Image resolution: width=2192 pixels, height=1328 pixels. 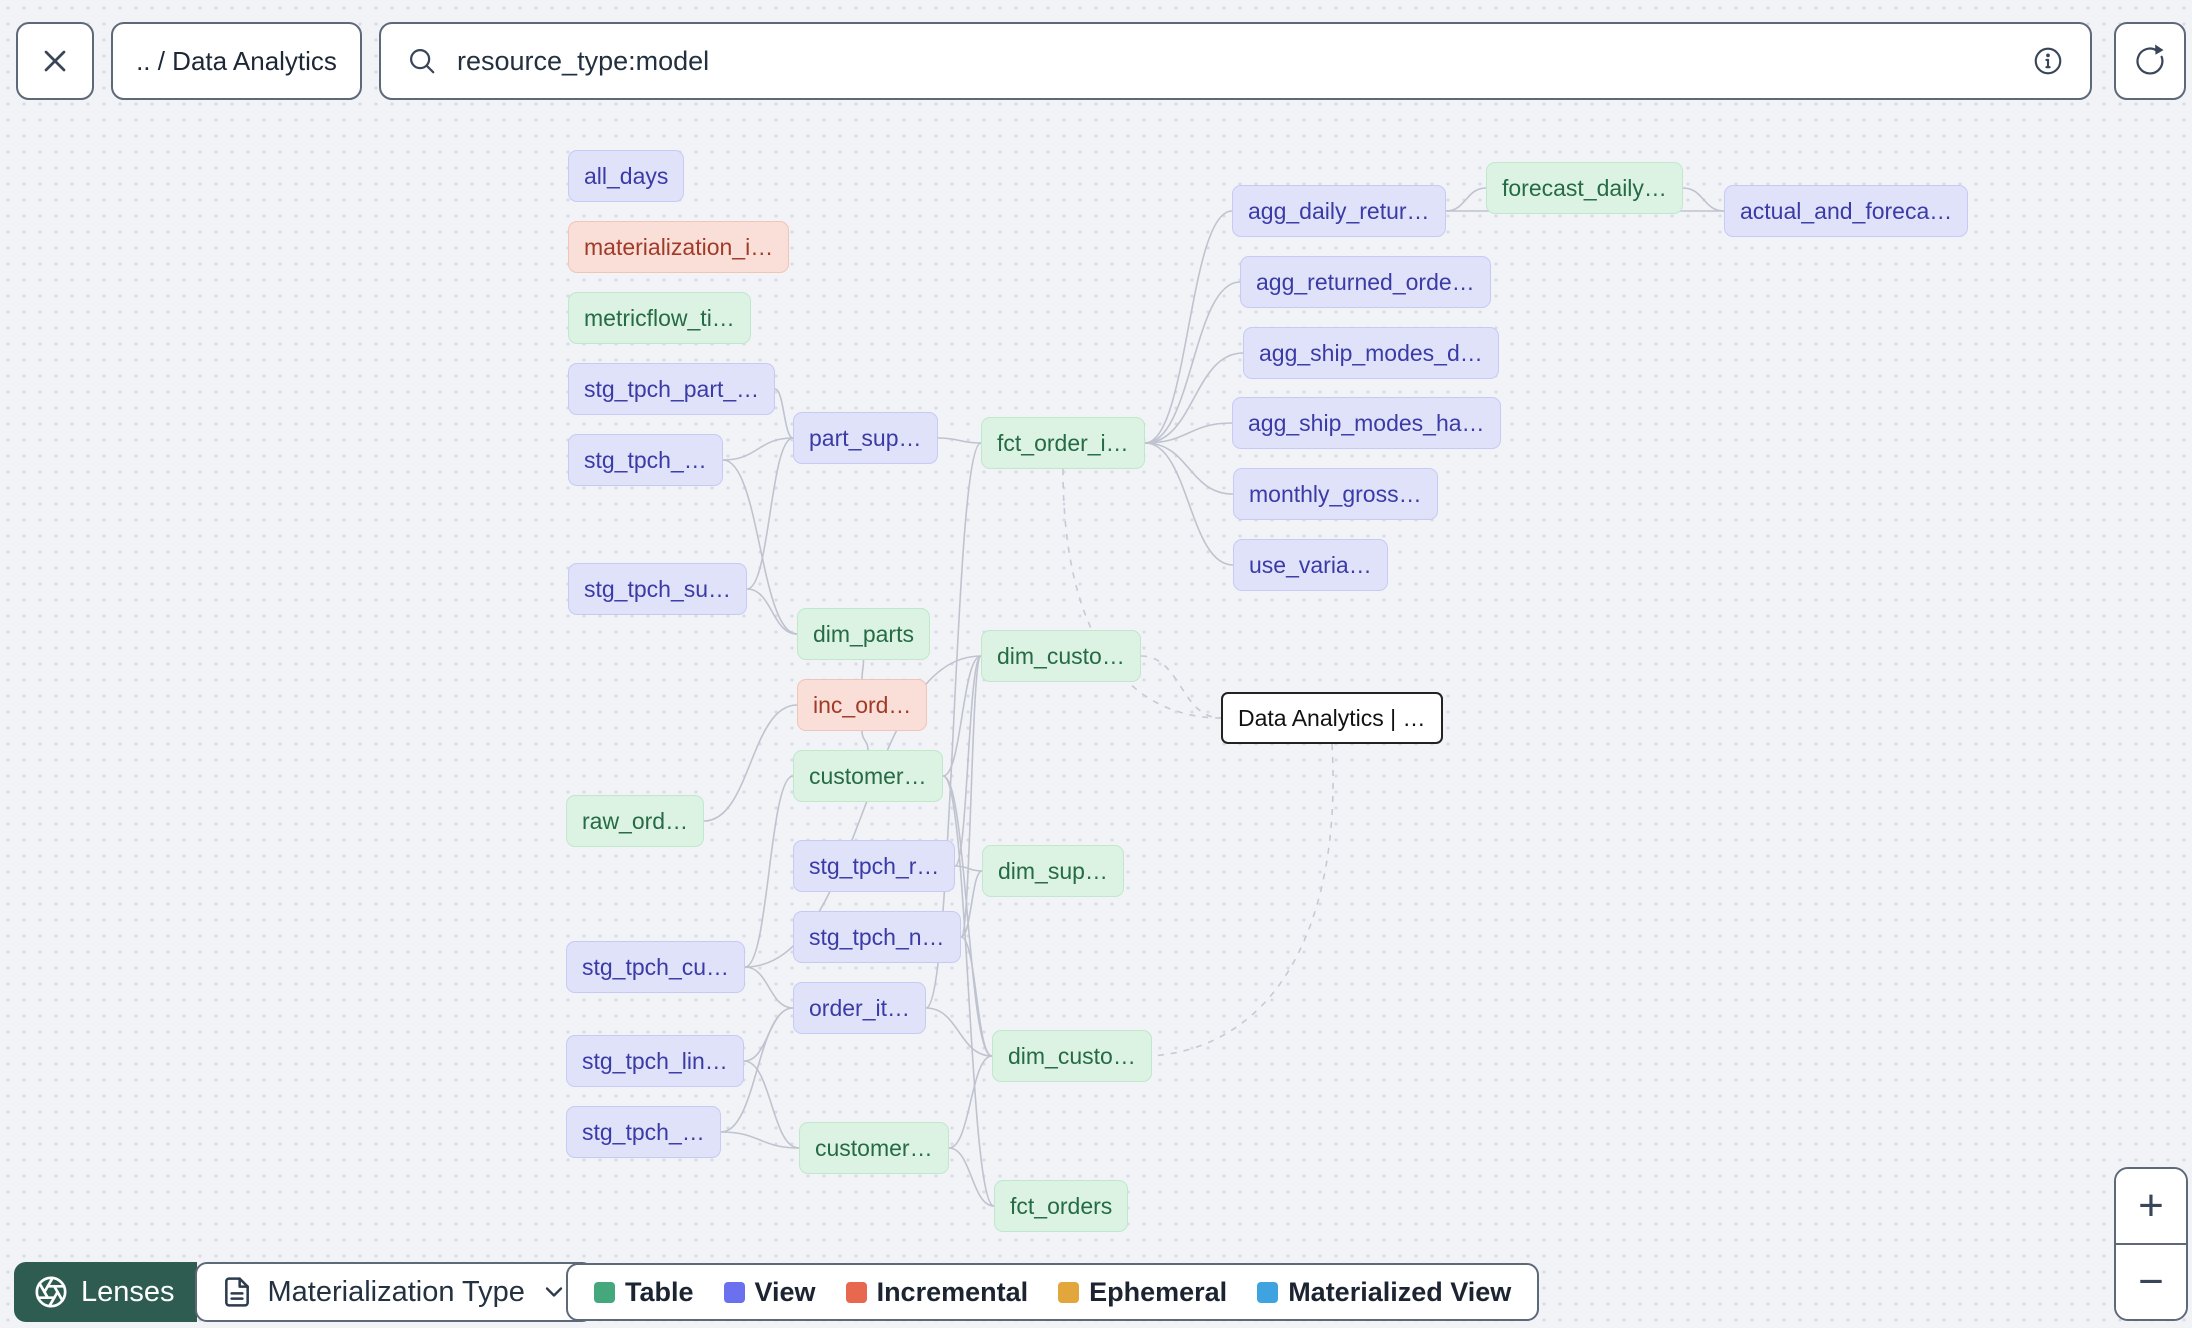 I want to click on lens-selector-dropdown: Materialization Type, so click(x=394, y=1292).